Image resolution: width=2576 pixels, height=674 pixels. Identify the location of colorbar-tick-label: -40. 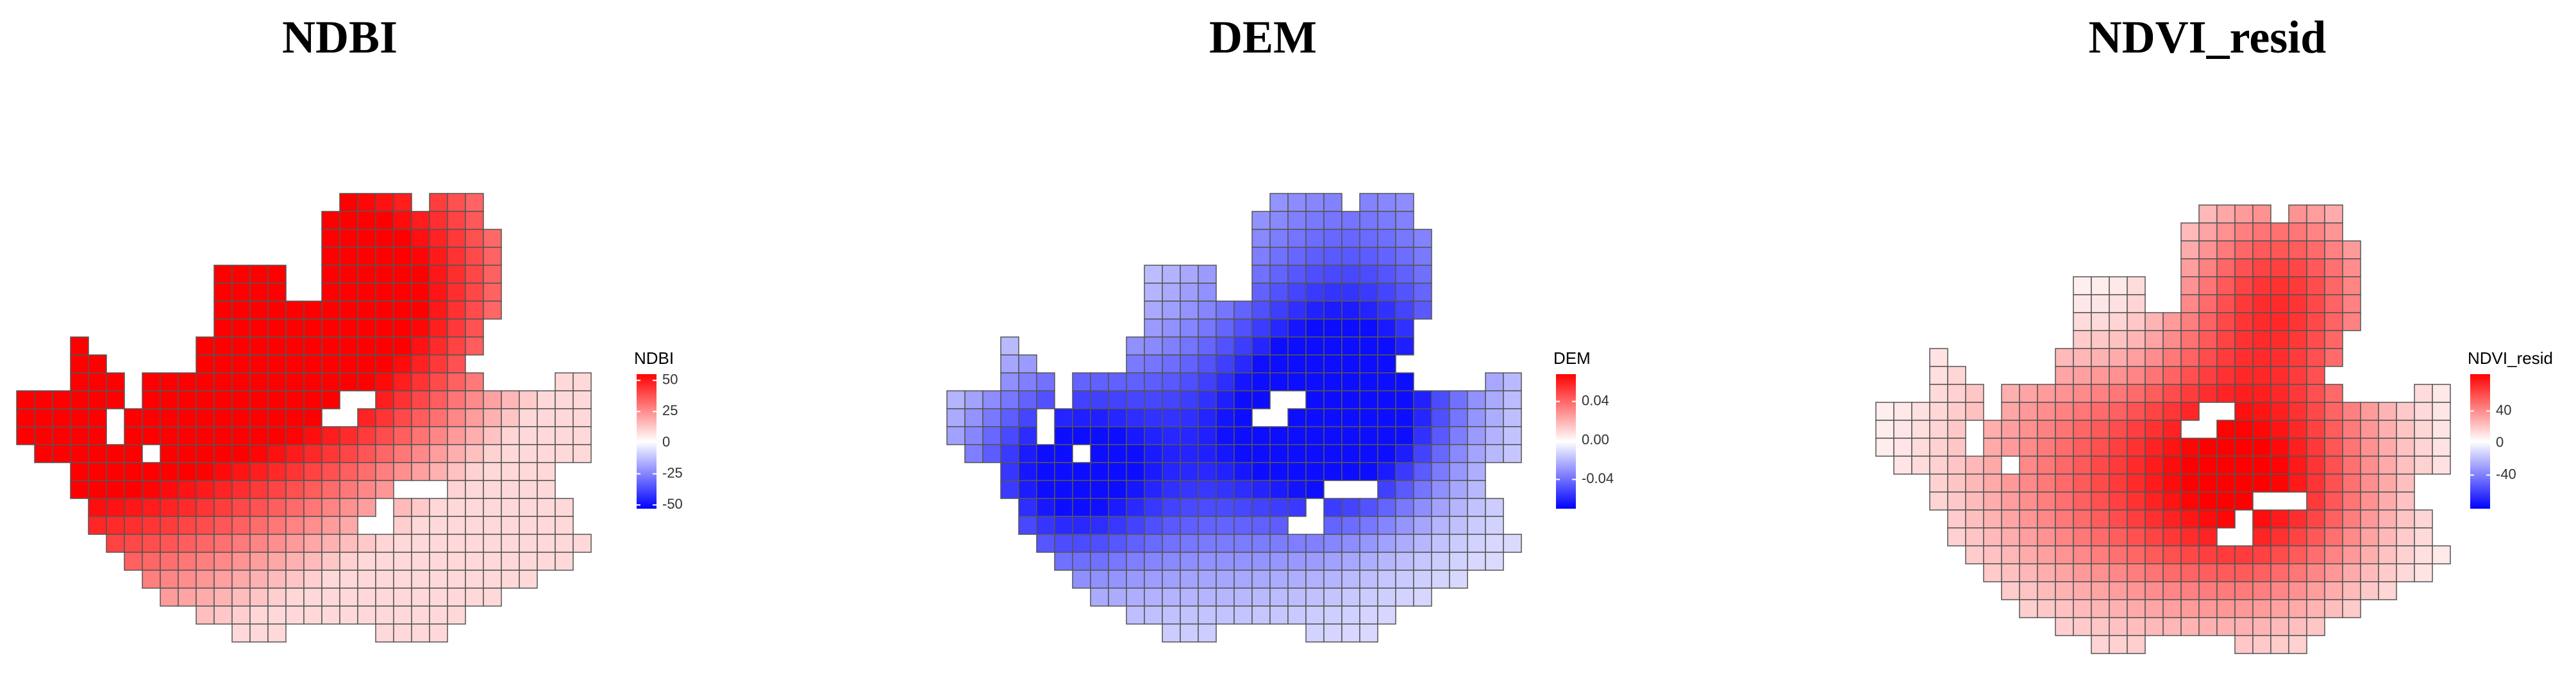
(2506, 474).